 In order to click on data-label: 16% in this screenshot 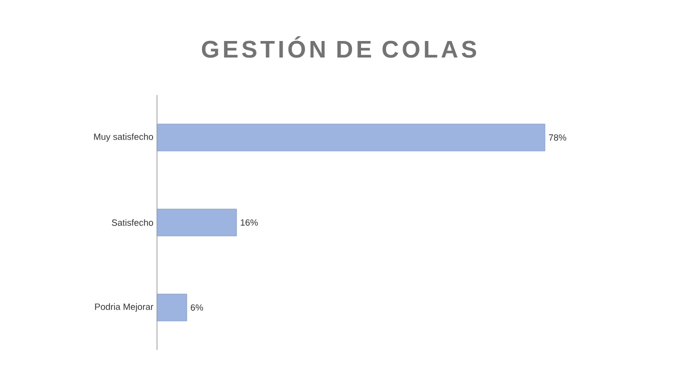, I will do `click(249, 222)`.